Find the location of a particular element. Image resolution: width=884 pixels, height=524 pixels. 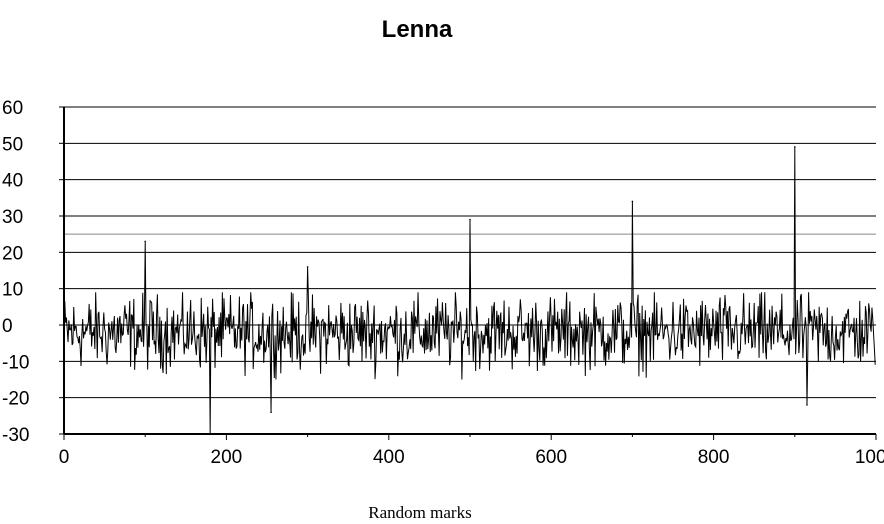

y-tick-label: 50 is located at coordinates (12, 144).